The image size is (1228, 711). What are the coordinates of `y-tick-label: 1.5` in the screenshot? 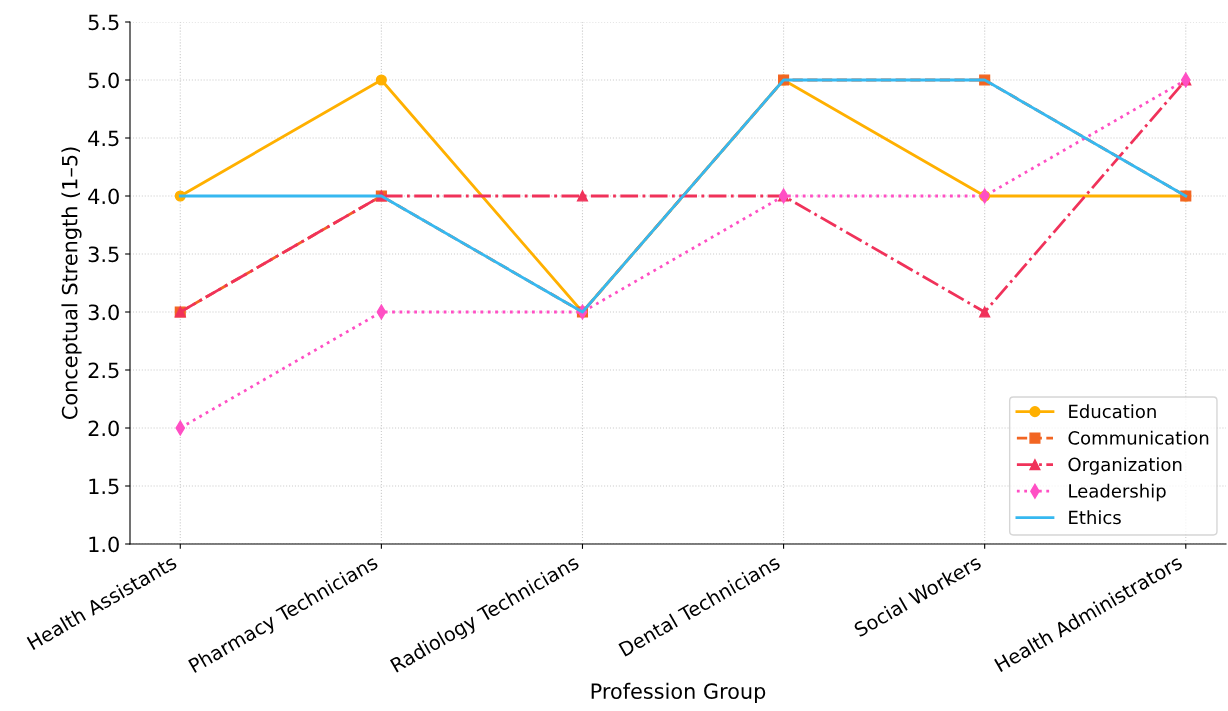 It's located at (104, 486).